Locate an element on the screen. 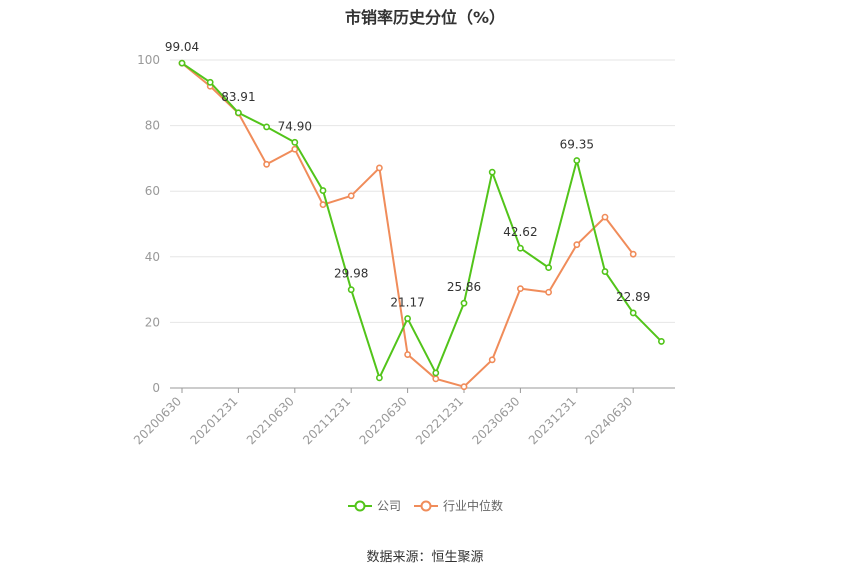  data-label: 22.89 is located at coordinates (633, 297).